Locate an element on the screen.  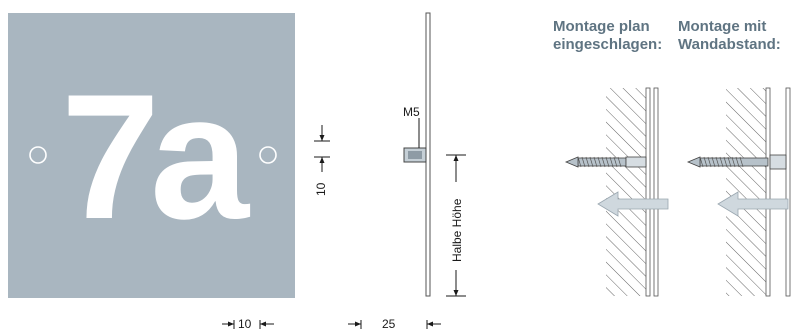
dimension-edge-offset: 10 is located at coordinates (248, 323).